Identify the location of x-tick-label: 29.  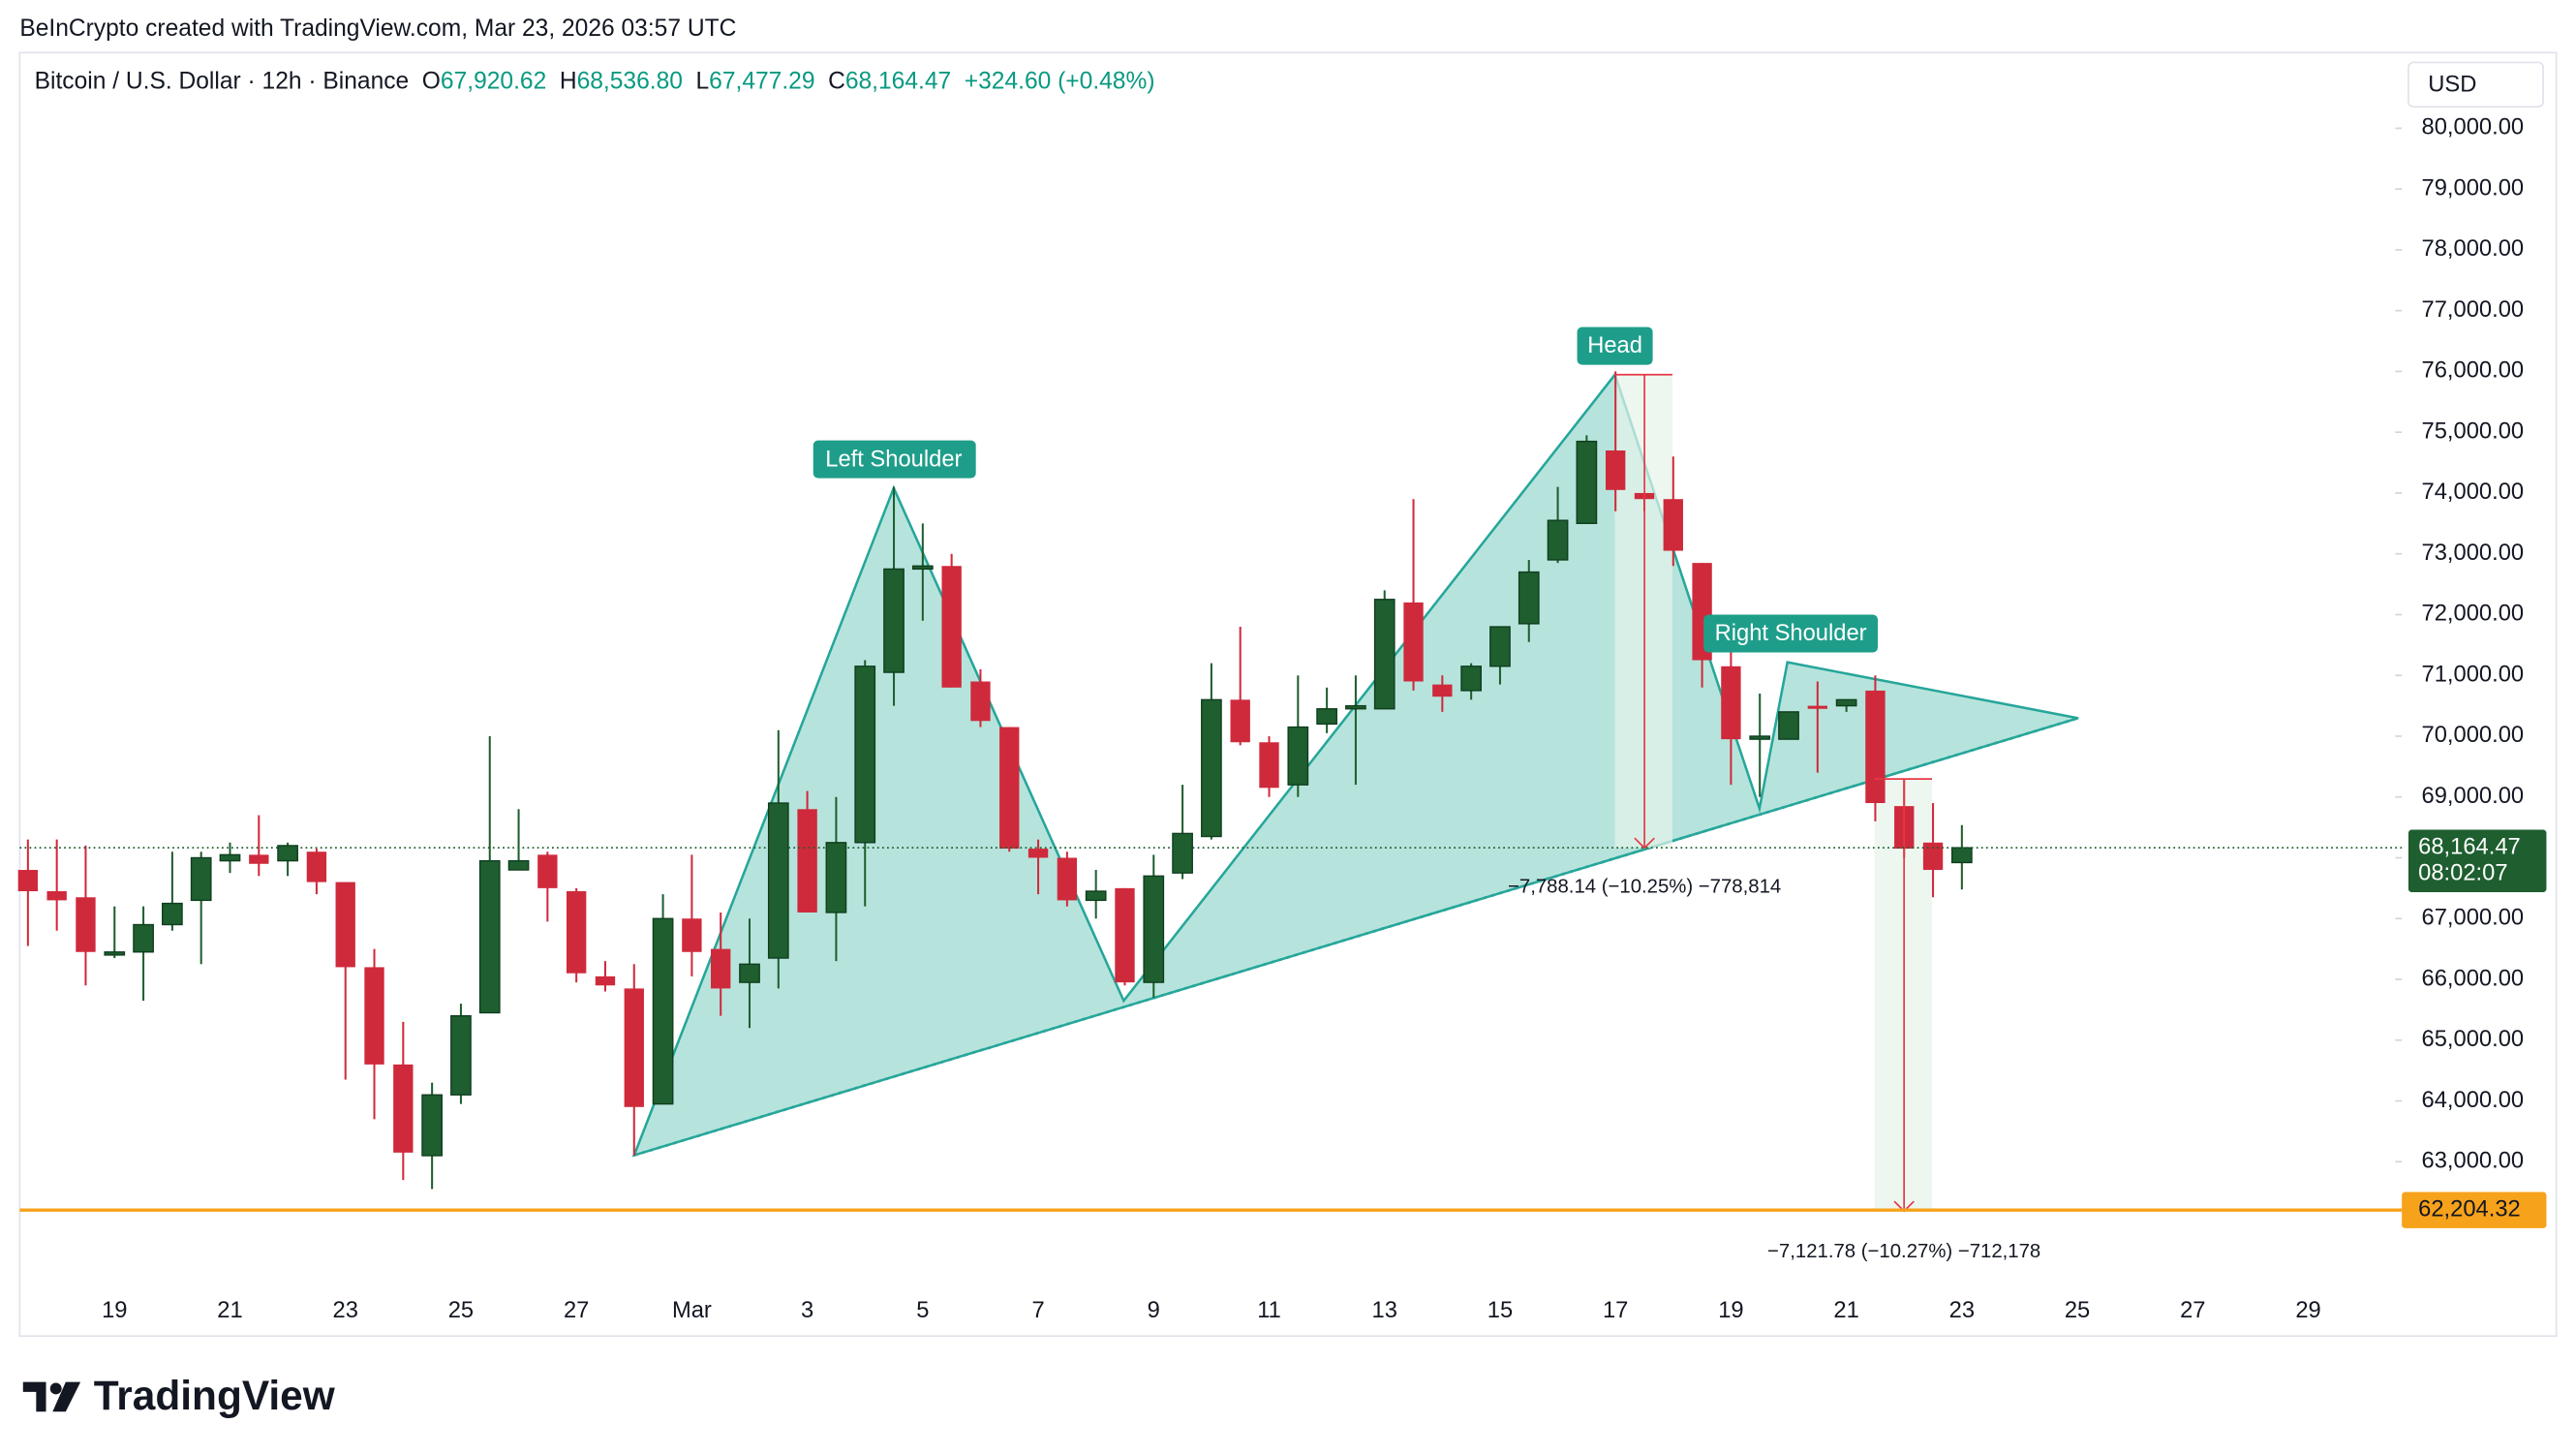
(2307, 1311).